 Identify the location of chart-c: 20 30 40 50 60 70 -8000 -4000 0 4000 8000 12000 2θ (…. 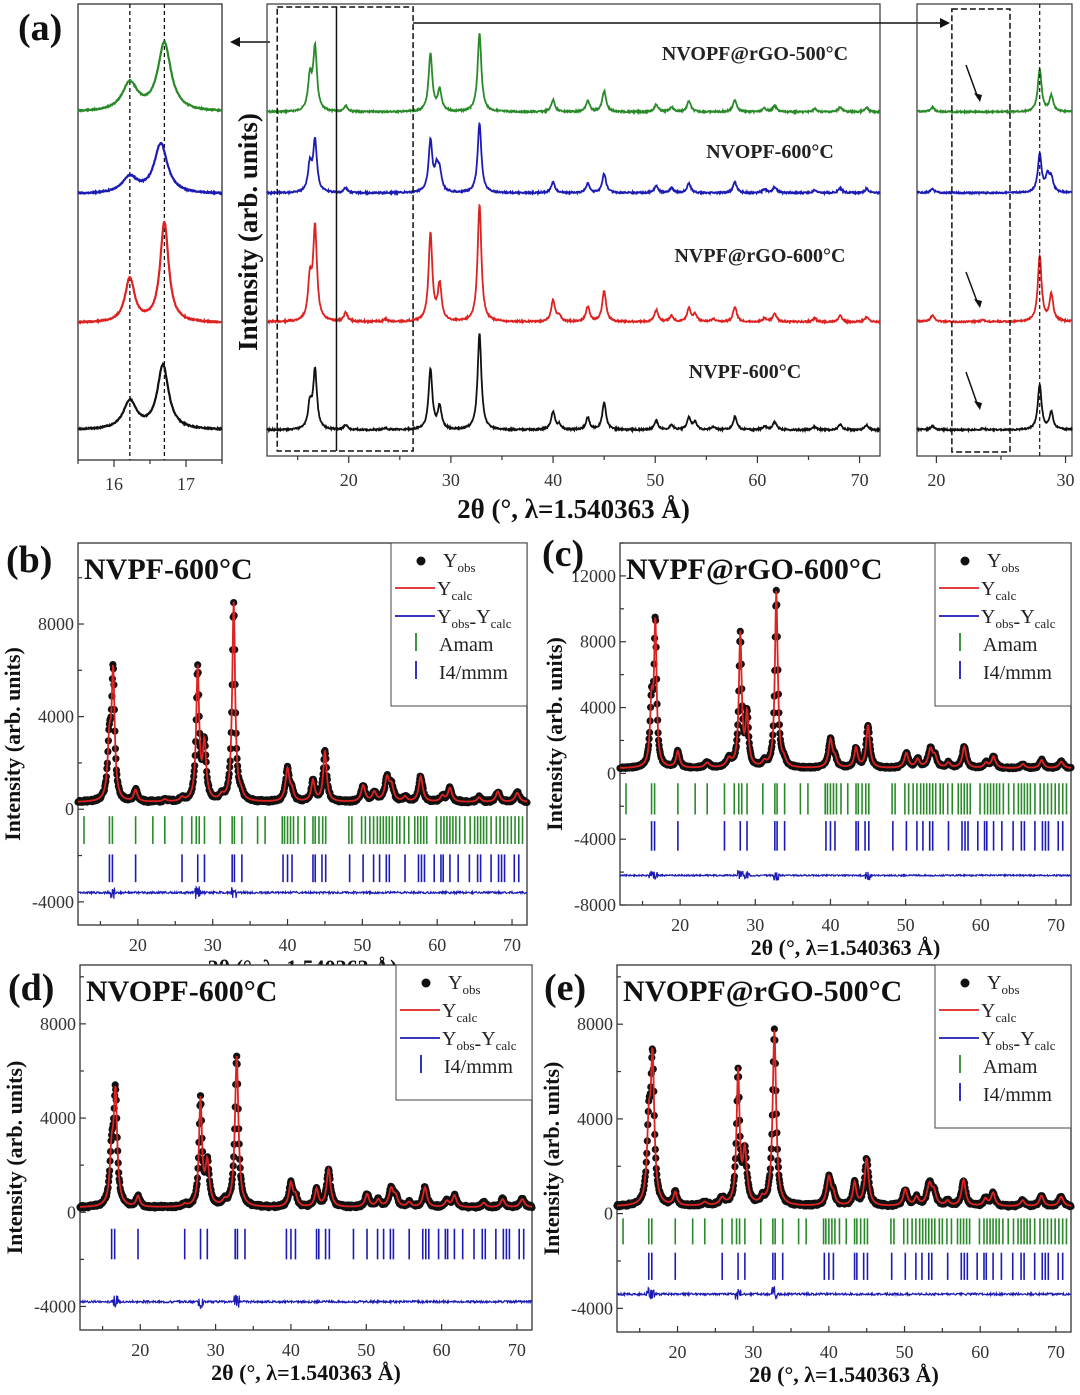
(808, 751).